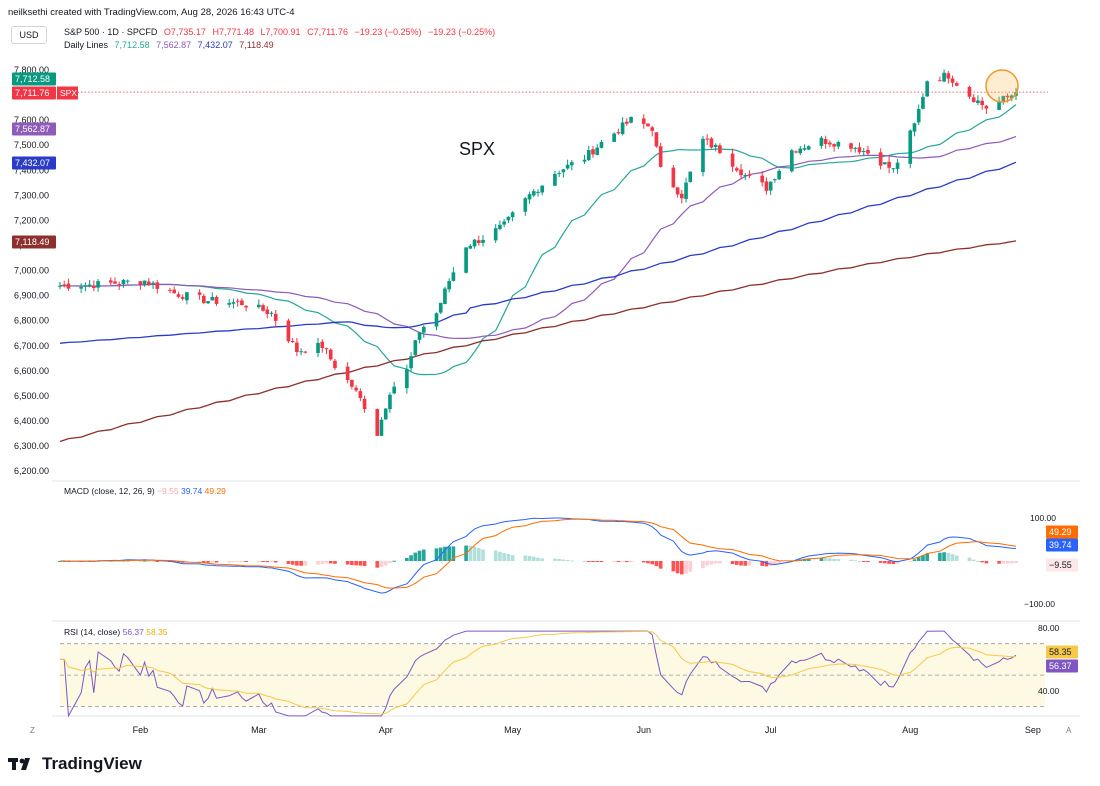  Describe the element at coordinates (32, 93) in the screenshot. I see `last-price-badge-text: 7,711.76` at that location.